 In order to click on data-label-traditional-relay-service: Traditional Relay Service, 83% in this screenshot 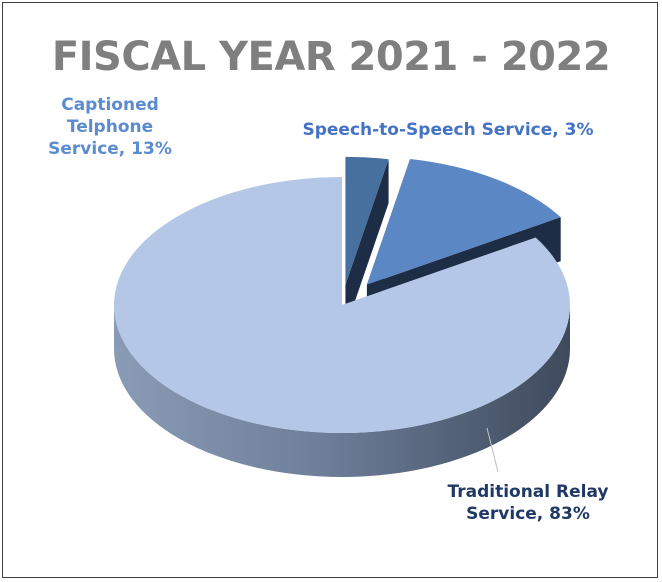, I will do `click(527, 503)`.